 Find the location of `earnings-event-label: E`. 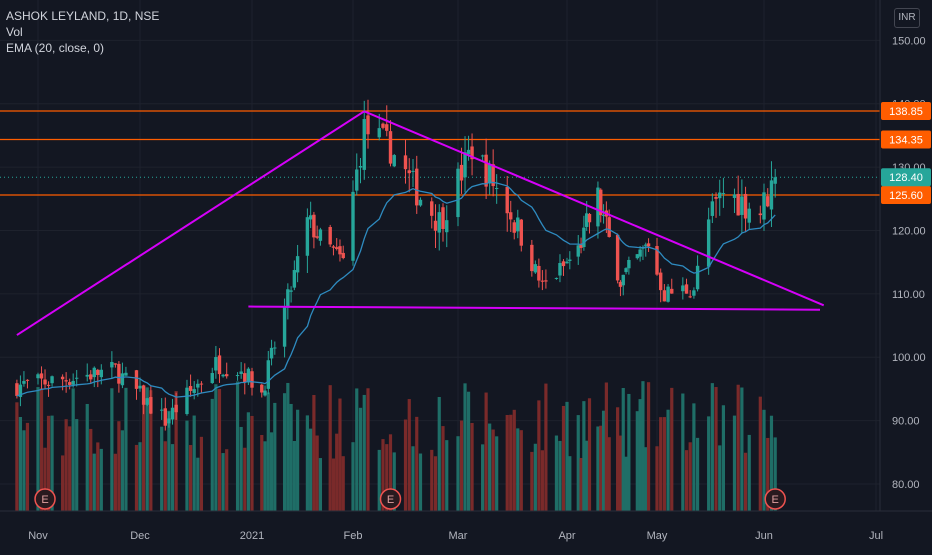

earnings-event-label: E is located at coordinates (775, 500).